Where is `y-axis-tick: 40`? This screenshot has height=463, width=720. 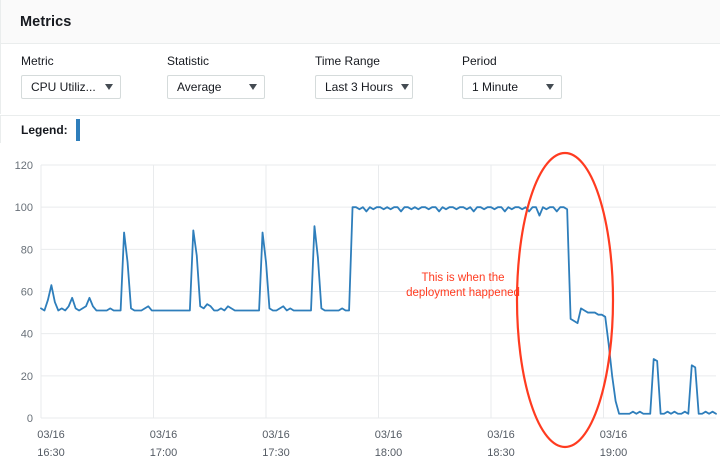
y-axis-tick: 40 is located at coordinates (27, 335).